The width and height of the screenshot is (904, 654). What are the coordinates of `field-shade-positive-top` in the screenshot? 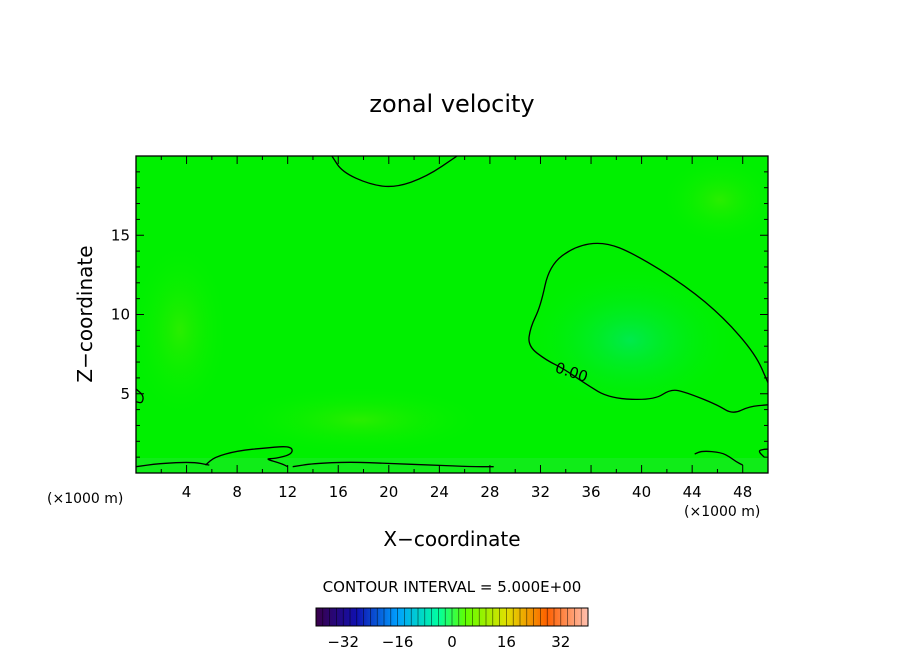 It's located at (714, 200).